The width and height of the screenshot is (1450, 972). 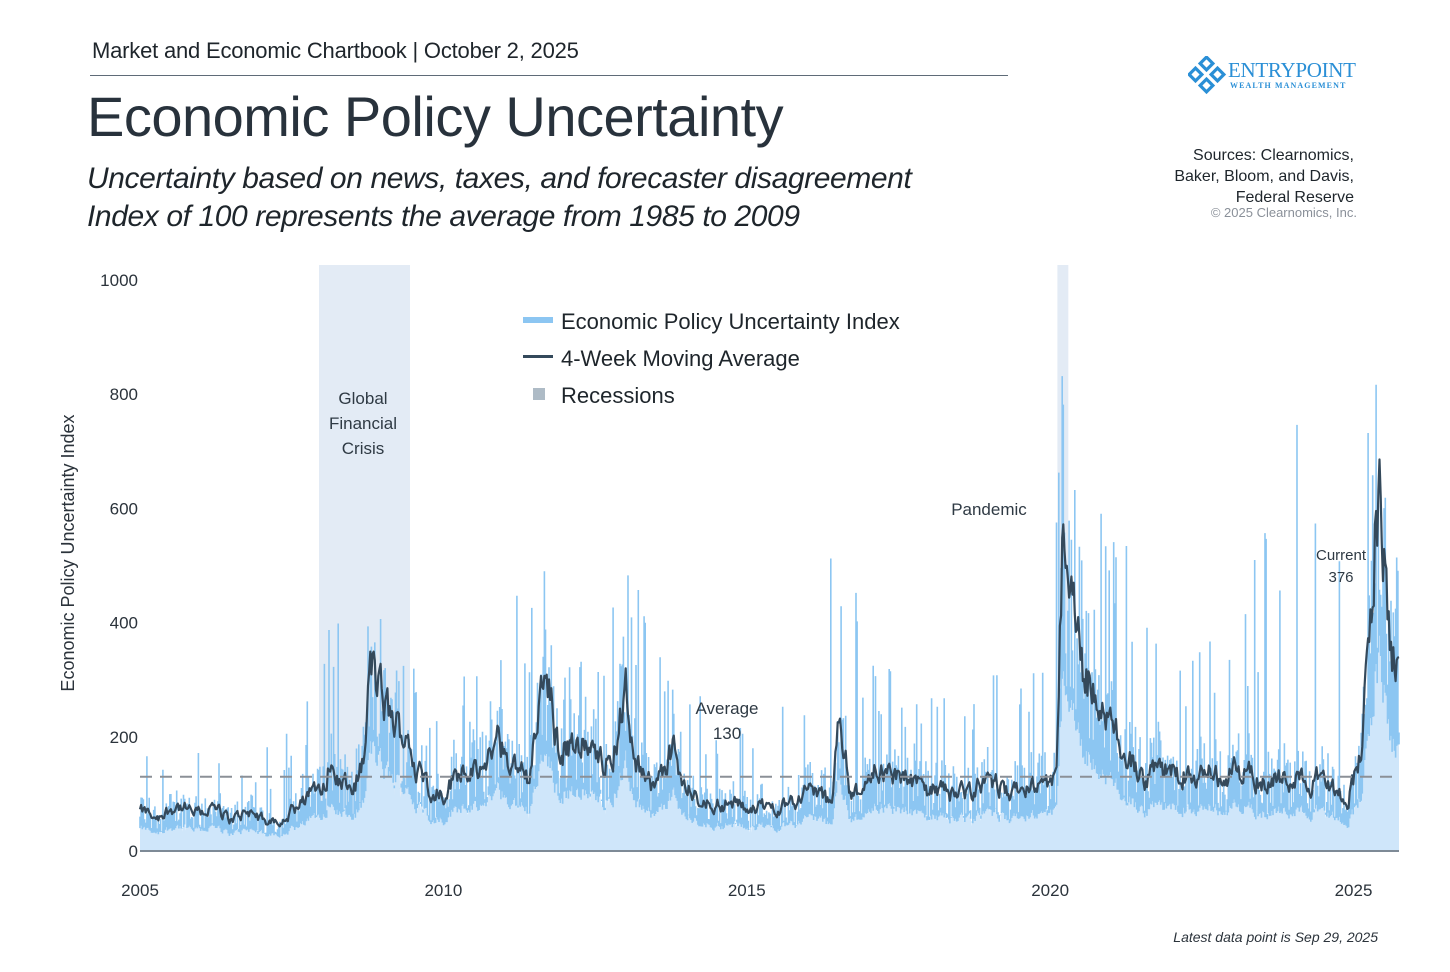 What do you see at coordinates (363, 448) in the screenshot?
I see `gfc-label-line-3: Crisis` at bounding box center [363, 448].